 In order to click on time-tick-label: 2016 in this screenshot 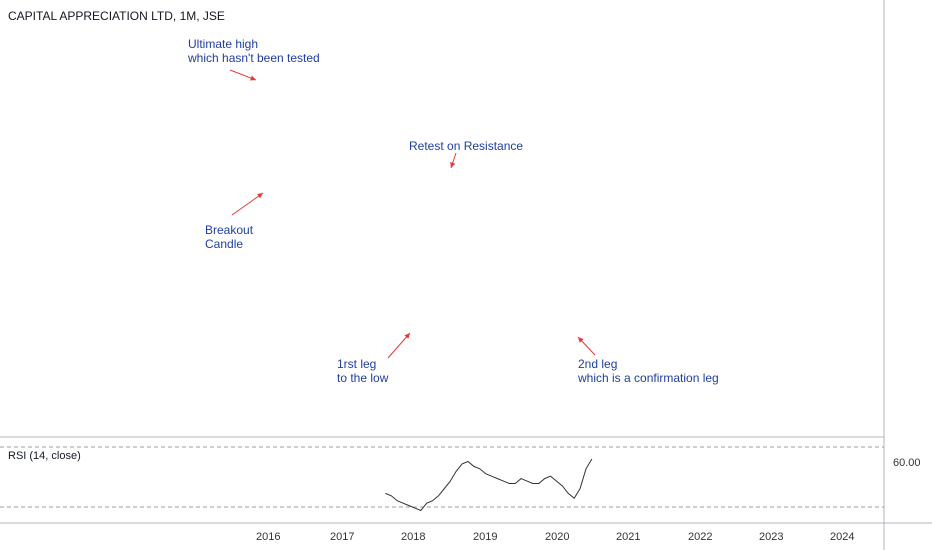, I will do `click(268, 537)`.